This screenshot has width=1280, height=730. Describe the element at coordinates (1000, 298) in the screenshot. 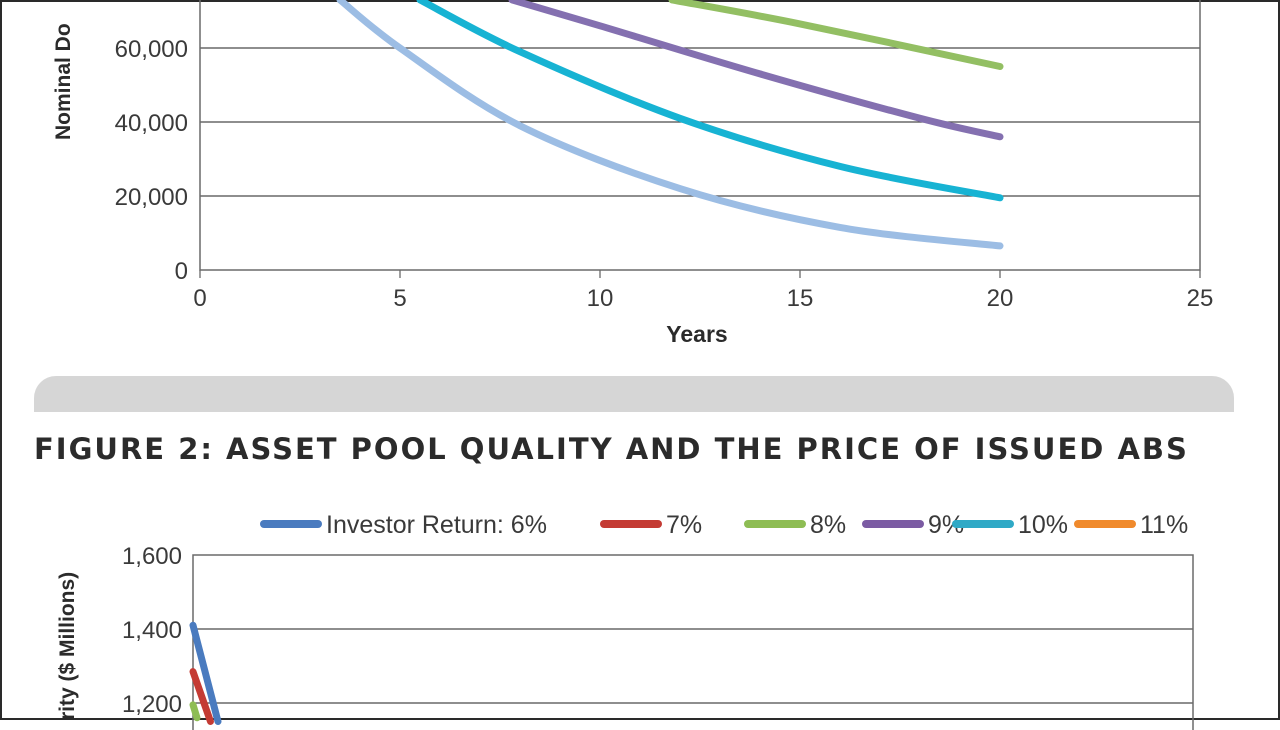

I see `x-tick-label: 20` at that location.